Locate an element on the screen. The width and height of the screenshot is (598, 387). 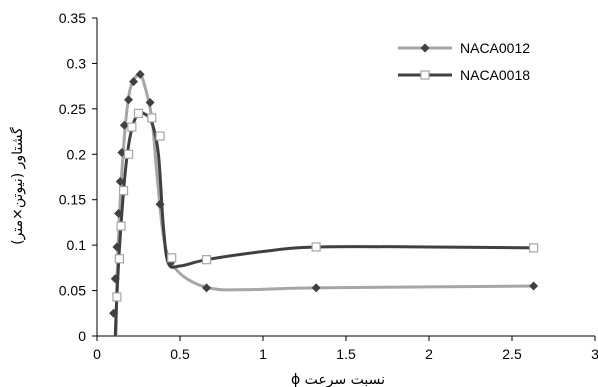
legend-label: NACA0012 is located at coordinates (495, 48).